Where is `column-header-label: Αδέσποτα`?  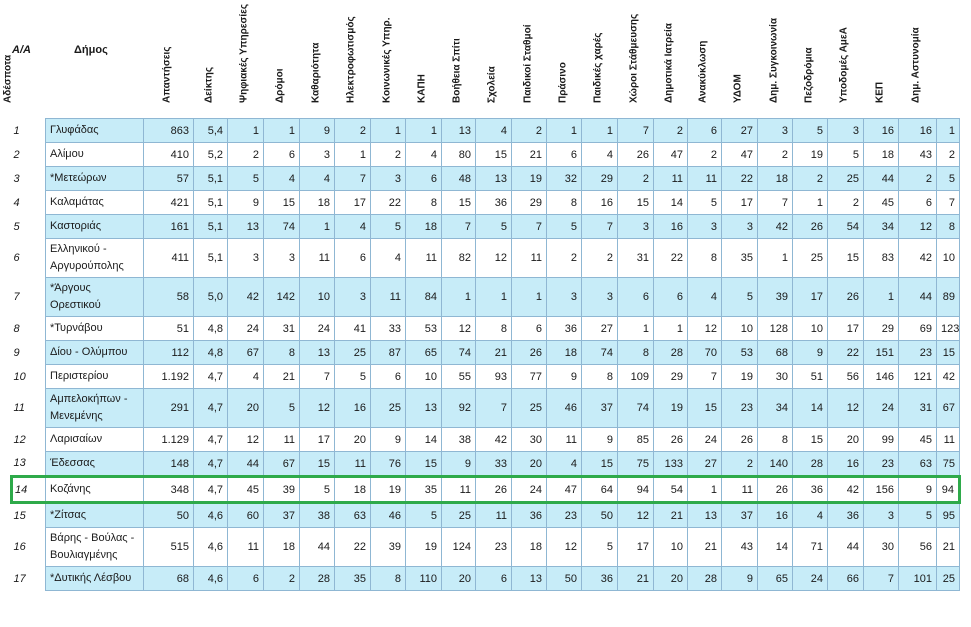
column-header-label: Αδέσποτα is located at coordinates (8, 78).